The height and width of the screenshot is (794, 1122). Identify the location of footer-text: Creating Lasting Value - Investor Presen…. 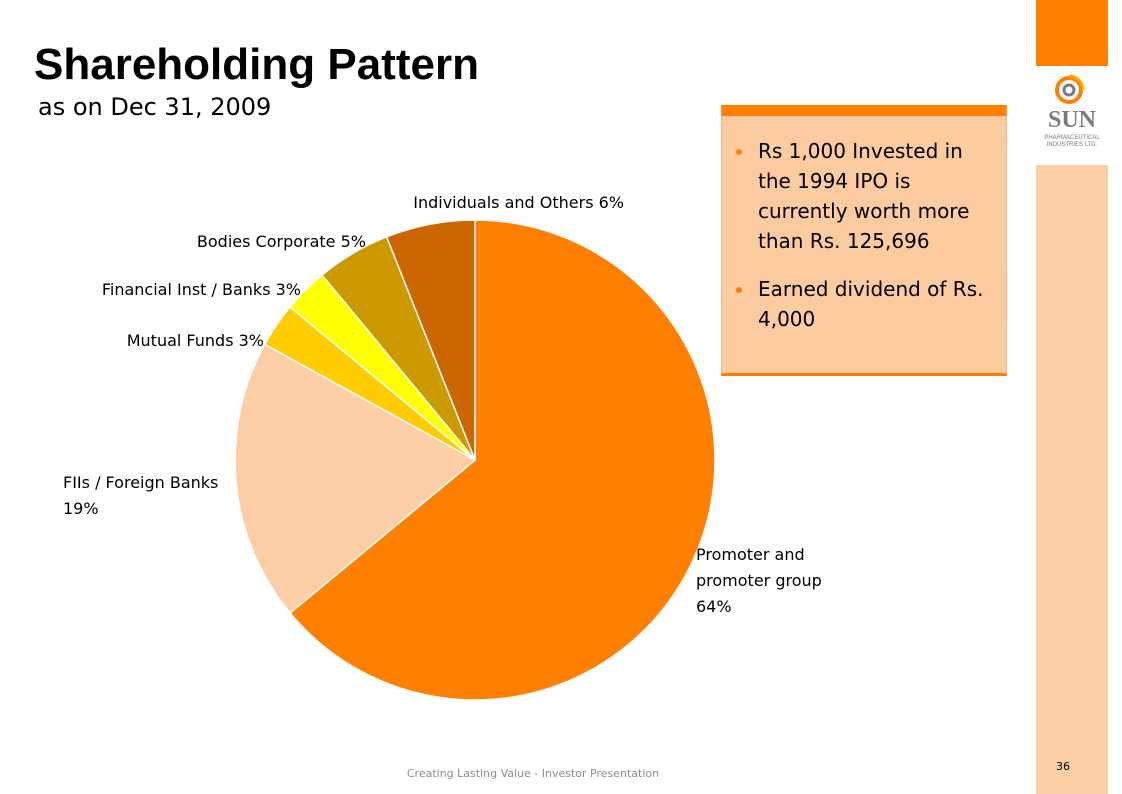
(533, 773).